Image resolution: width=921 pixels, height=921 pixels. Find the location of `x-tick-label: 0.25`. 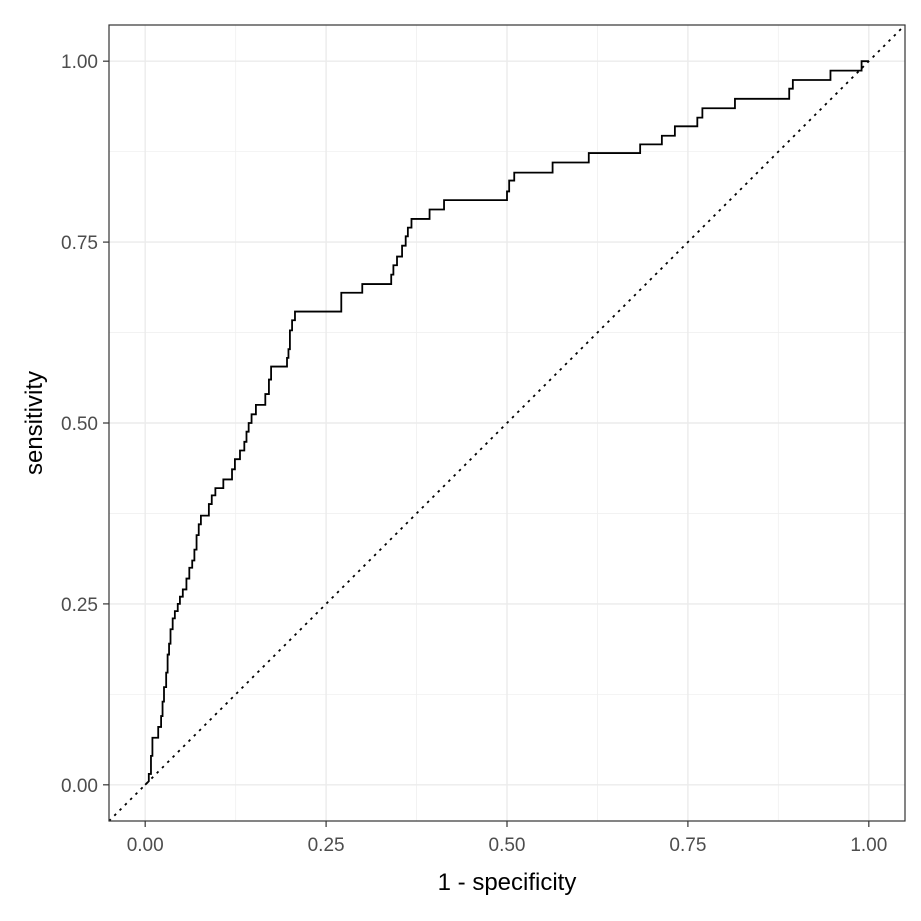

x-tick-label: 0.25 is located at coordinates (326, 845).